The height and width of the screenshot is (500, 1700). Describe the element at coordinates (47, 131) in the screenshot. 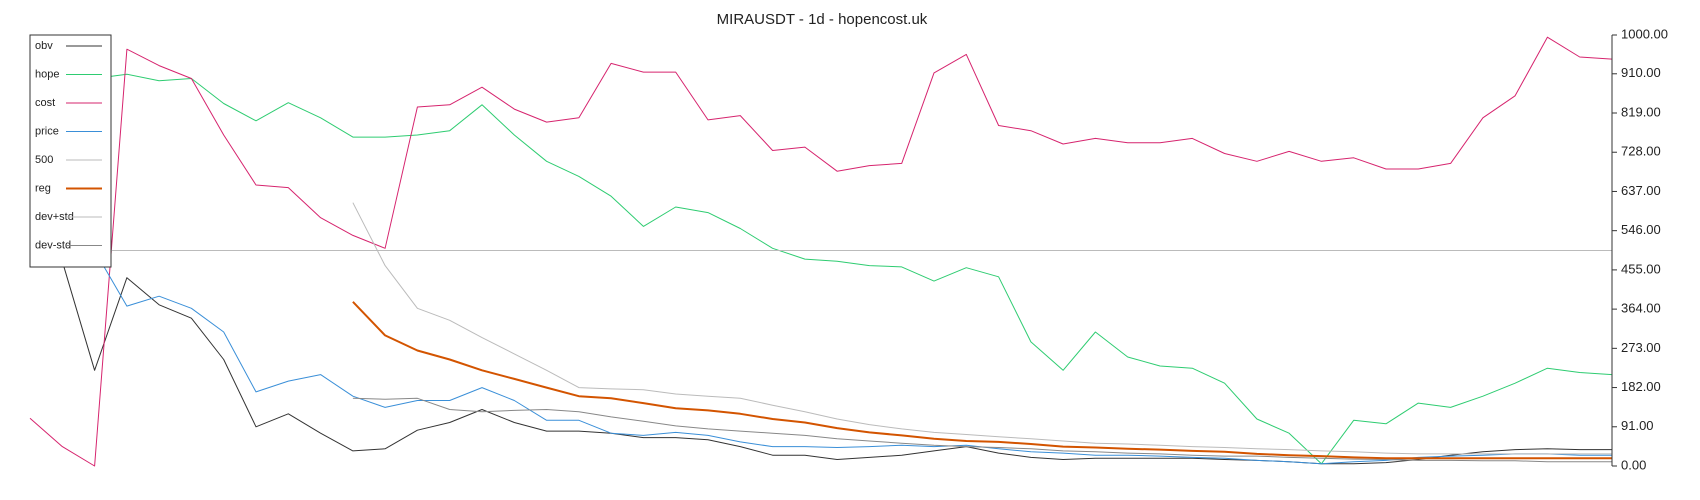

I see `legend-label: price` at that location.